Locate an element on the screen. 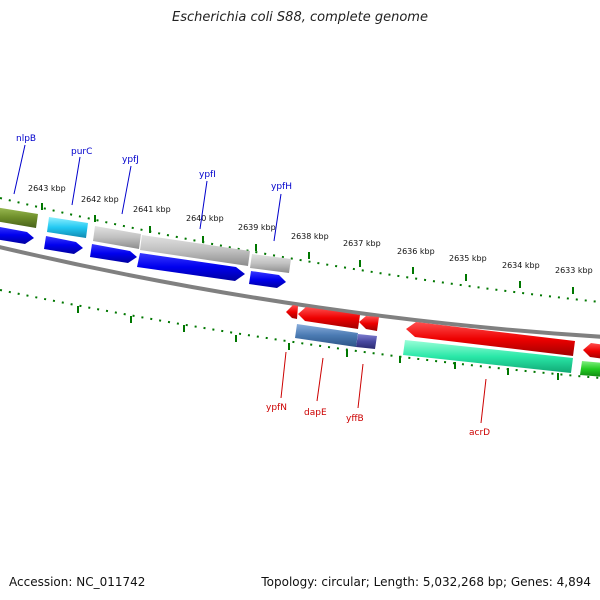  forward-gene-labels: nlpB purC ypfJ ypfI ypfH is located at coordinates (152, 188).